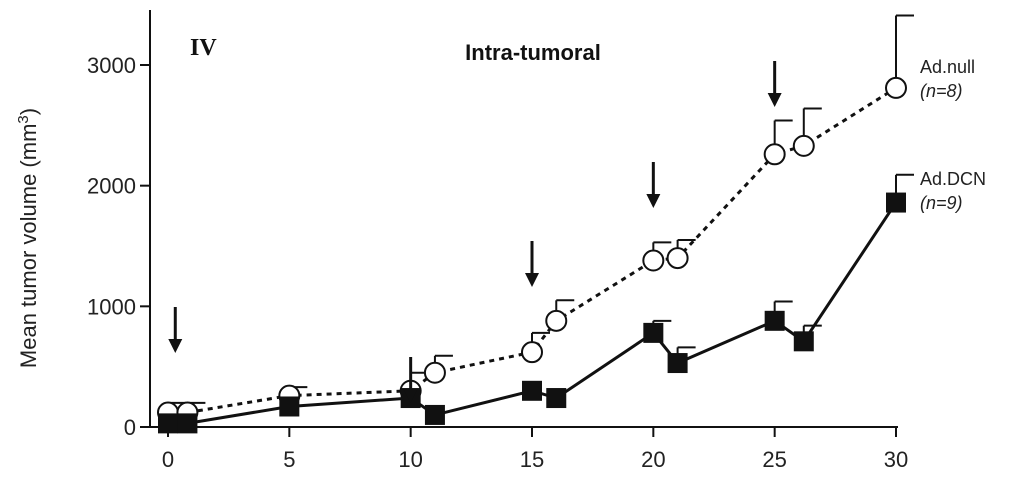 This screenshot has width=1011, height=479. I want to click on legend-label: Ad.DCN, so click(953, 179).